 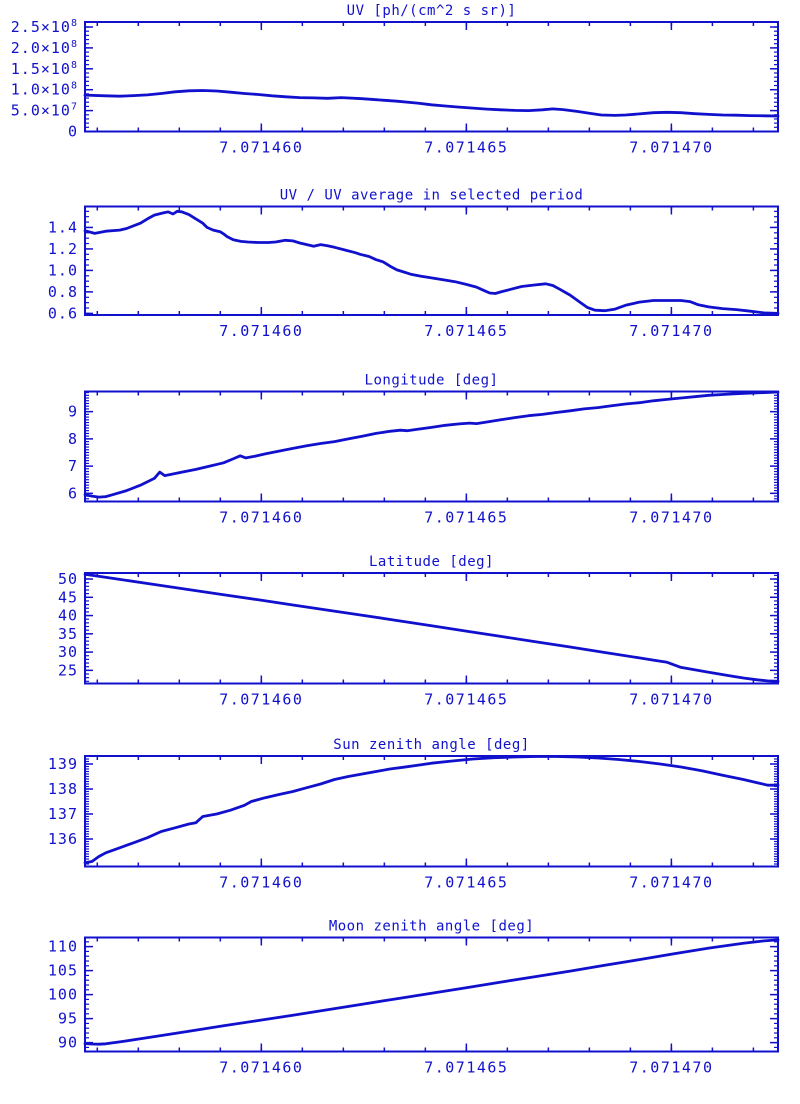 I want to click on y-tick-label: 2.5×108, so click(x=44, y=27).